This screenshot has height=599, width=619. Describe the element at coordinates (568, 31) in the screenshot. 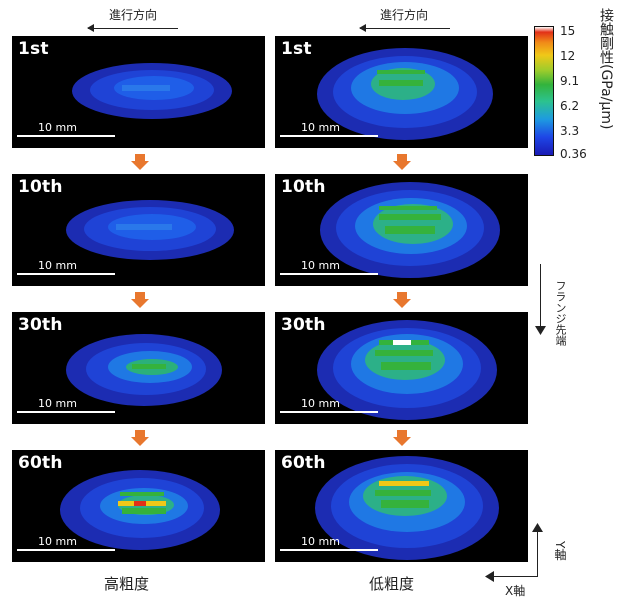

I see `colorbar-tick: 15` at that location.